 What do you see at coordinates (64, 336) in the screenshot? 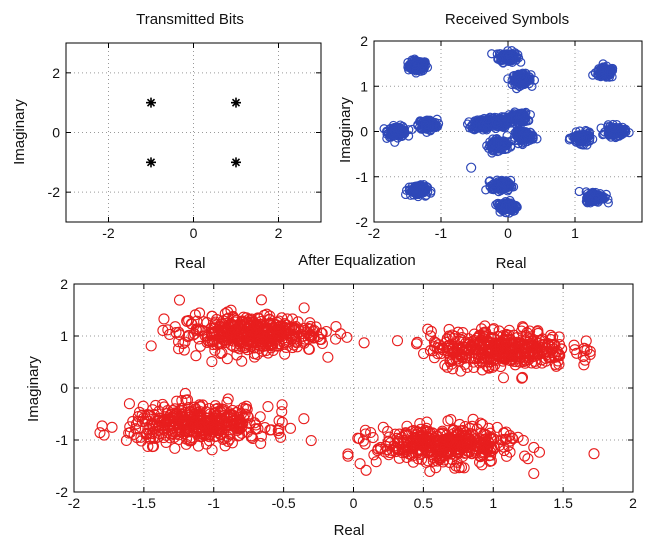
I see `y-tick-label: 1` at bounding box center [64, 336].